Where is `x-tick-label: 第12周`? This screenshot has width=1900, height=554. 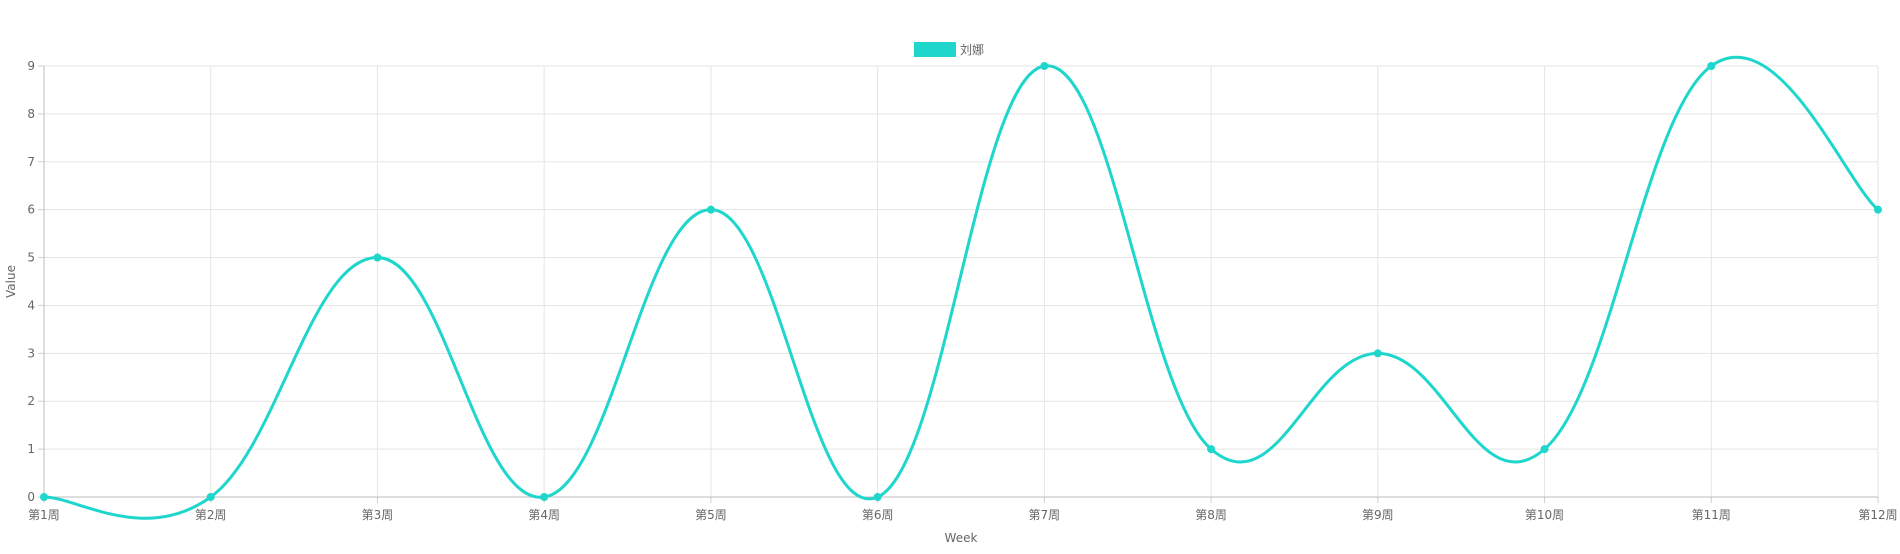 x-tick-label: 第12周 is located at coordinates (1877, 515).